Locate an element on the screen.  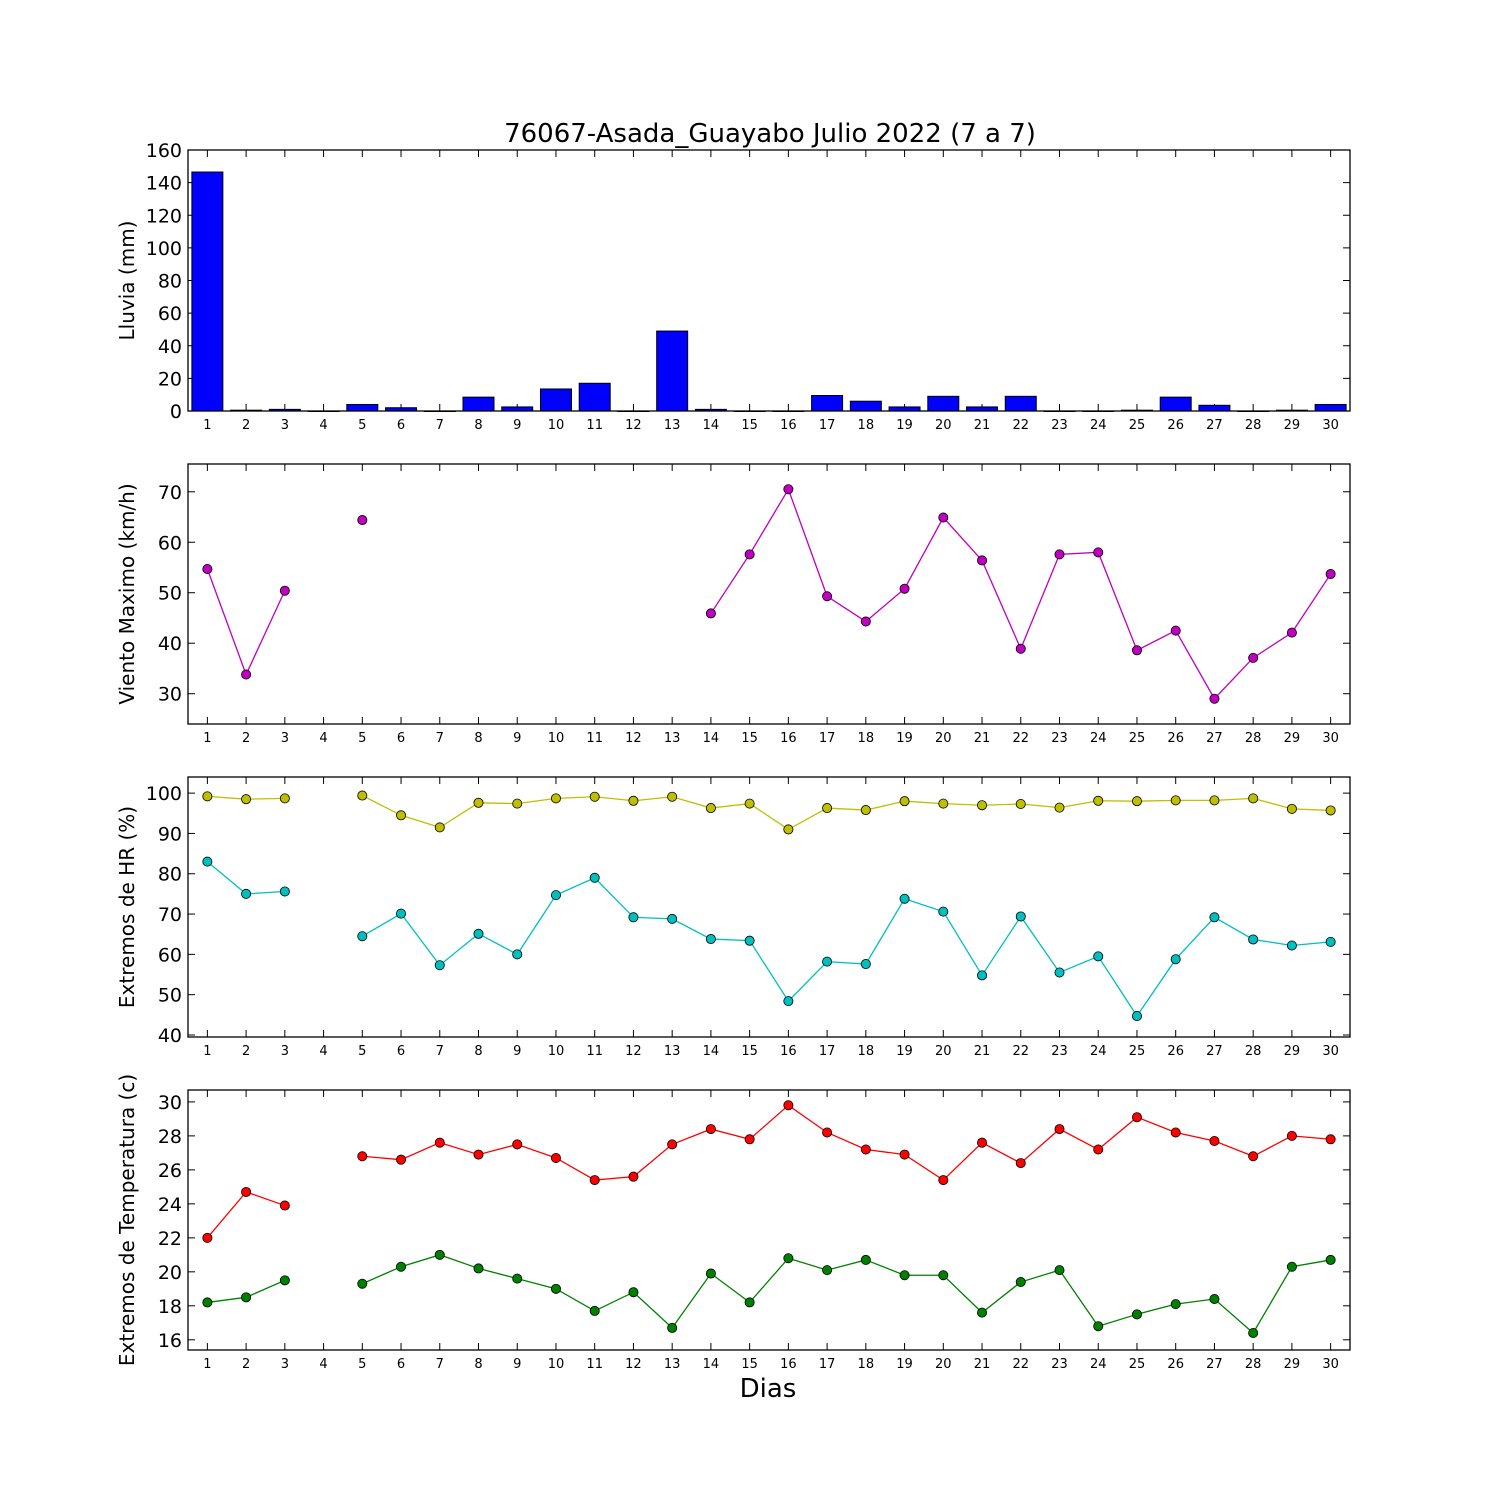
x-tick-label: 6 is located at coordinates (401, 1364).